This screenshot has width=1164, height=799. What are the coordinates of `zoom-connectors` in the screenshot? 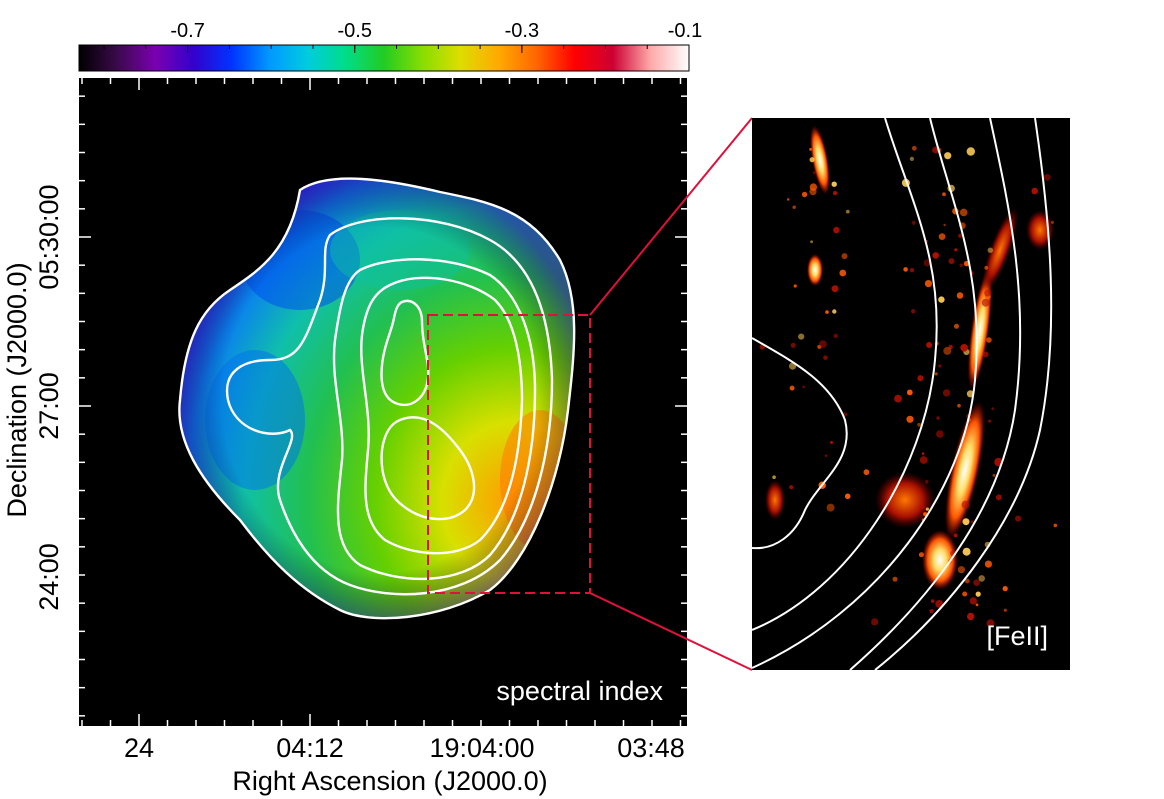 It's located at (671, 394).